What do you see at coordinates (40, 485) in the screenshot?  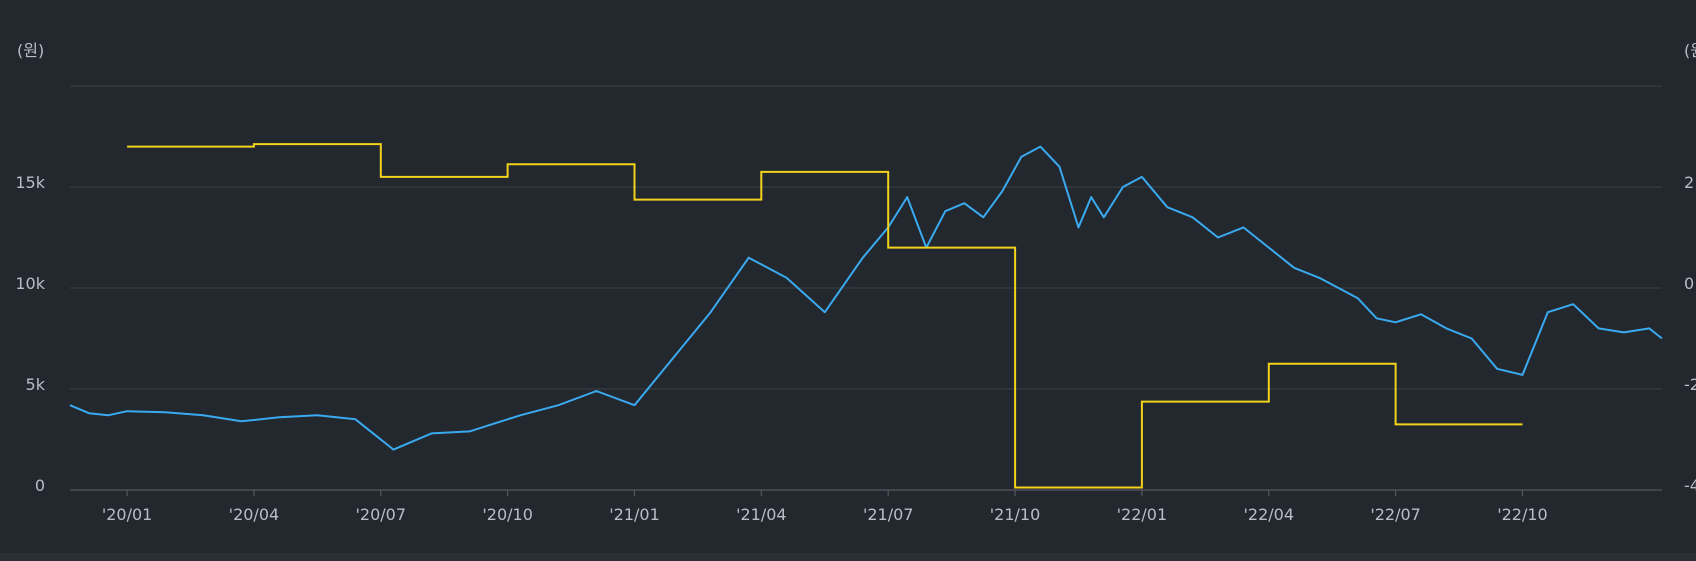 I see `left-y-tick-label: 0` at bounding box center [40, 485].